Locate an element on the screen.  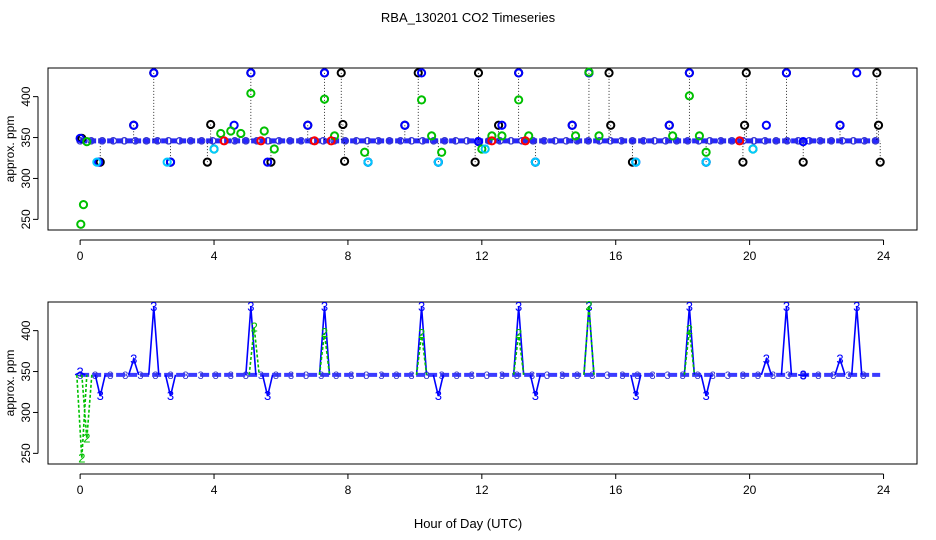
x-tick-label: 8 is located at coordinates (348, 256).